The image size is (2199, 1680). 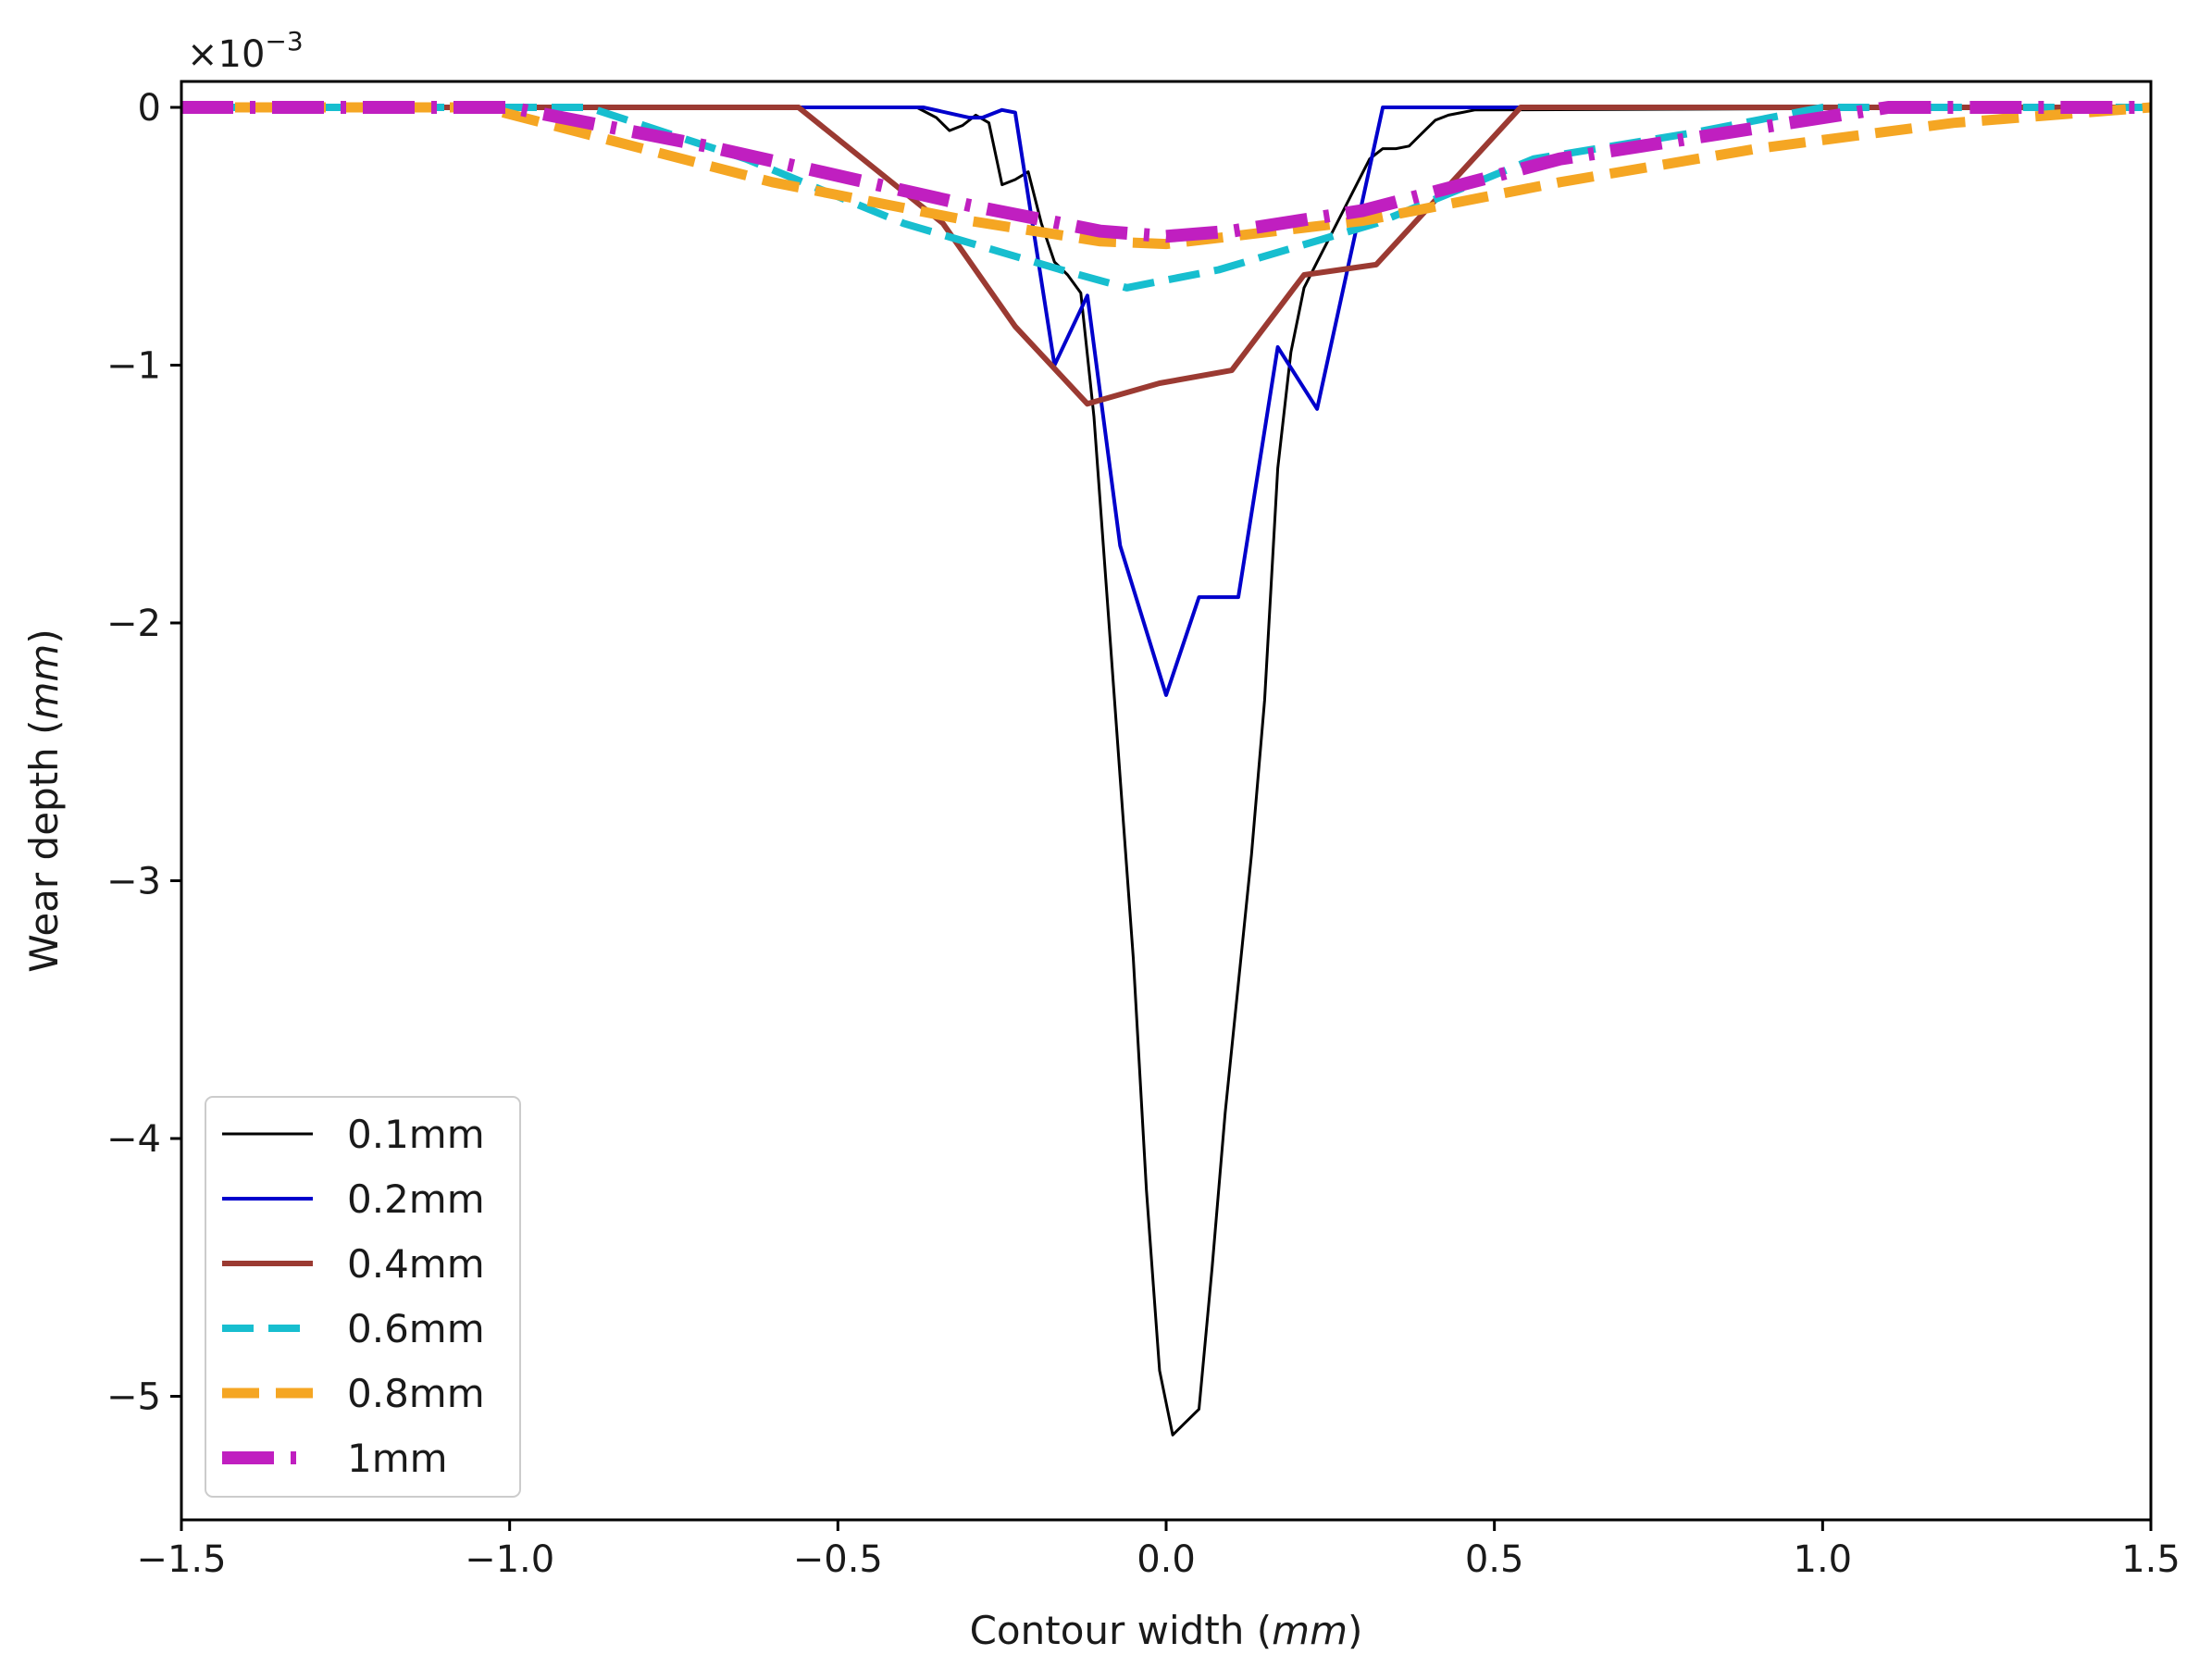 I want to click on y-tick-label: −5, so click(x=133, y=1397).